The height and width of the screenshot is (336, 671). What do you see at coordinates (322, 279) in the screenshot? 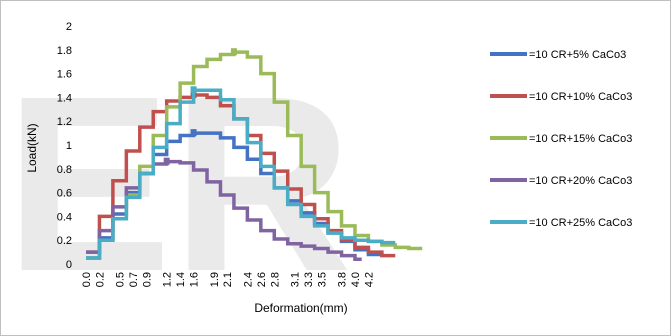
I see `x-tick-label: 3.5` at bounding box center [322, 279].